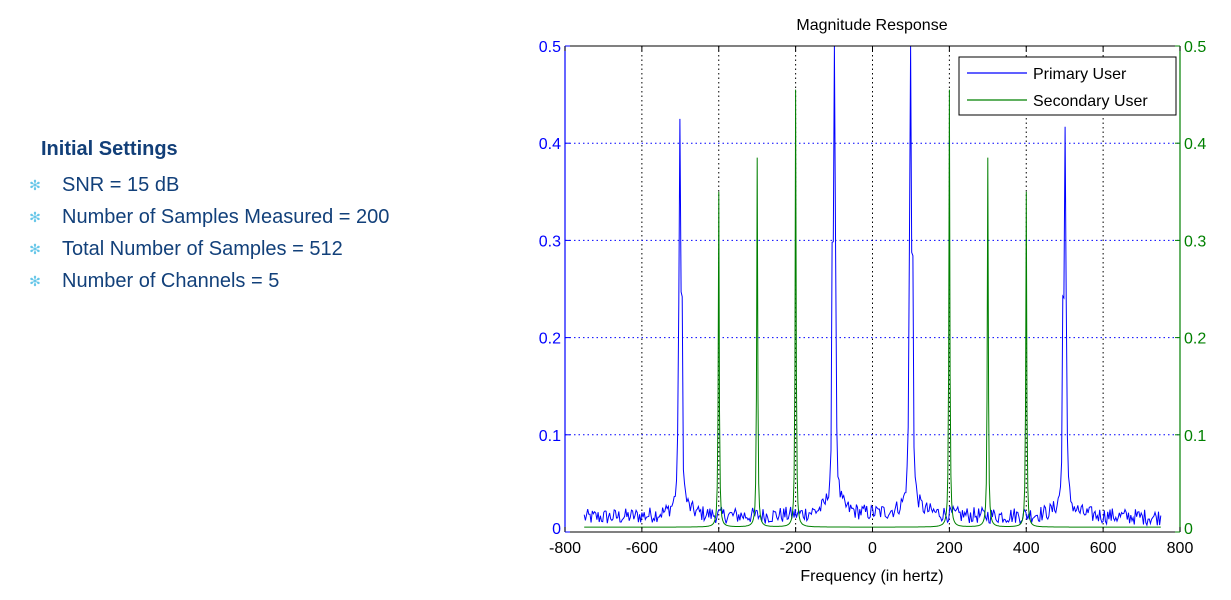 This screenshot has width=1231, height=600. What do you see at coordinates (550, 47) in the screenshot?
I see `y-tick-label-left: 0.5` at bounding box center [550, 47].